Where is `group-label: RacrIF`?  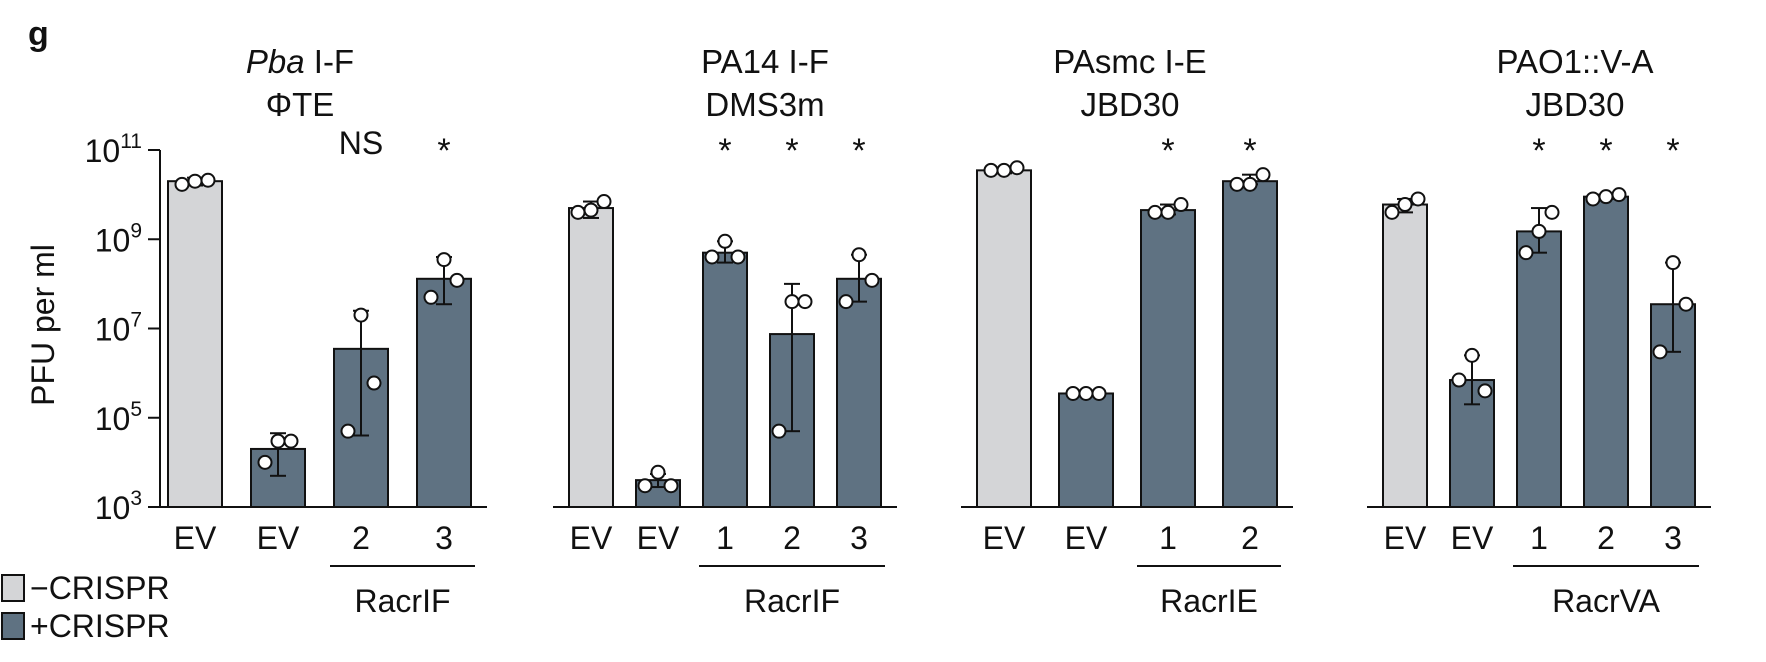
group-label: RacrIF is located at coordinates (792, 601).